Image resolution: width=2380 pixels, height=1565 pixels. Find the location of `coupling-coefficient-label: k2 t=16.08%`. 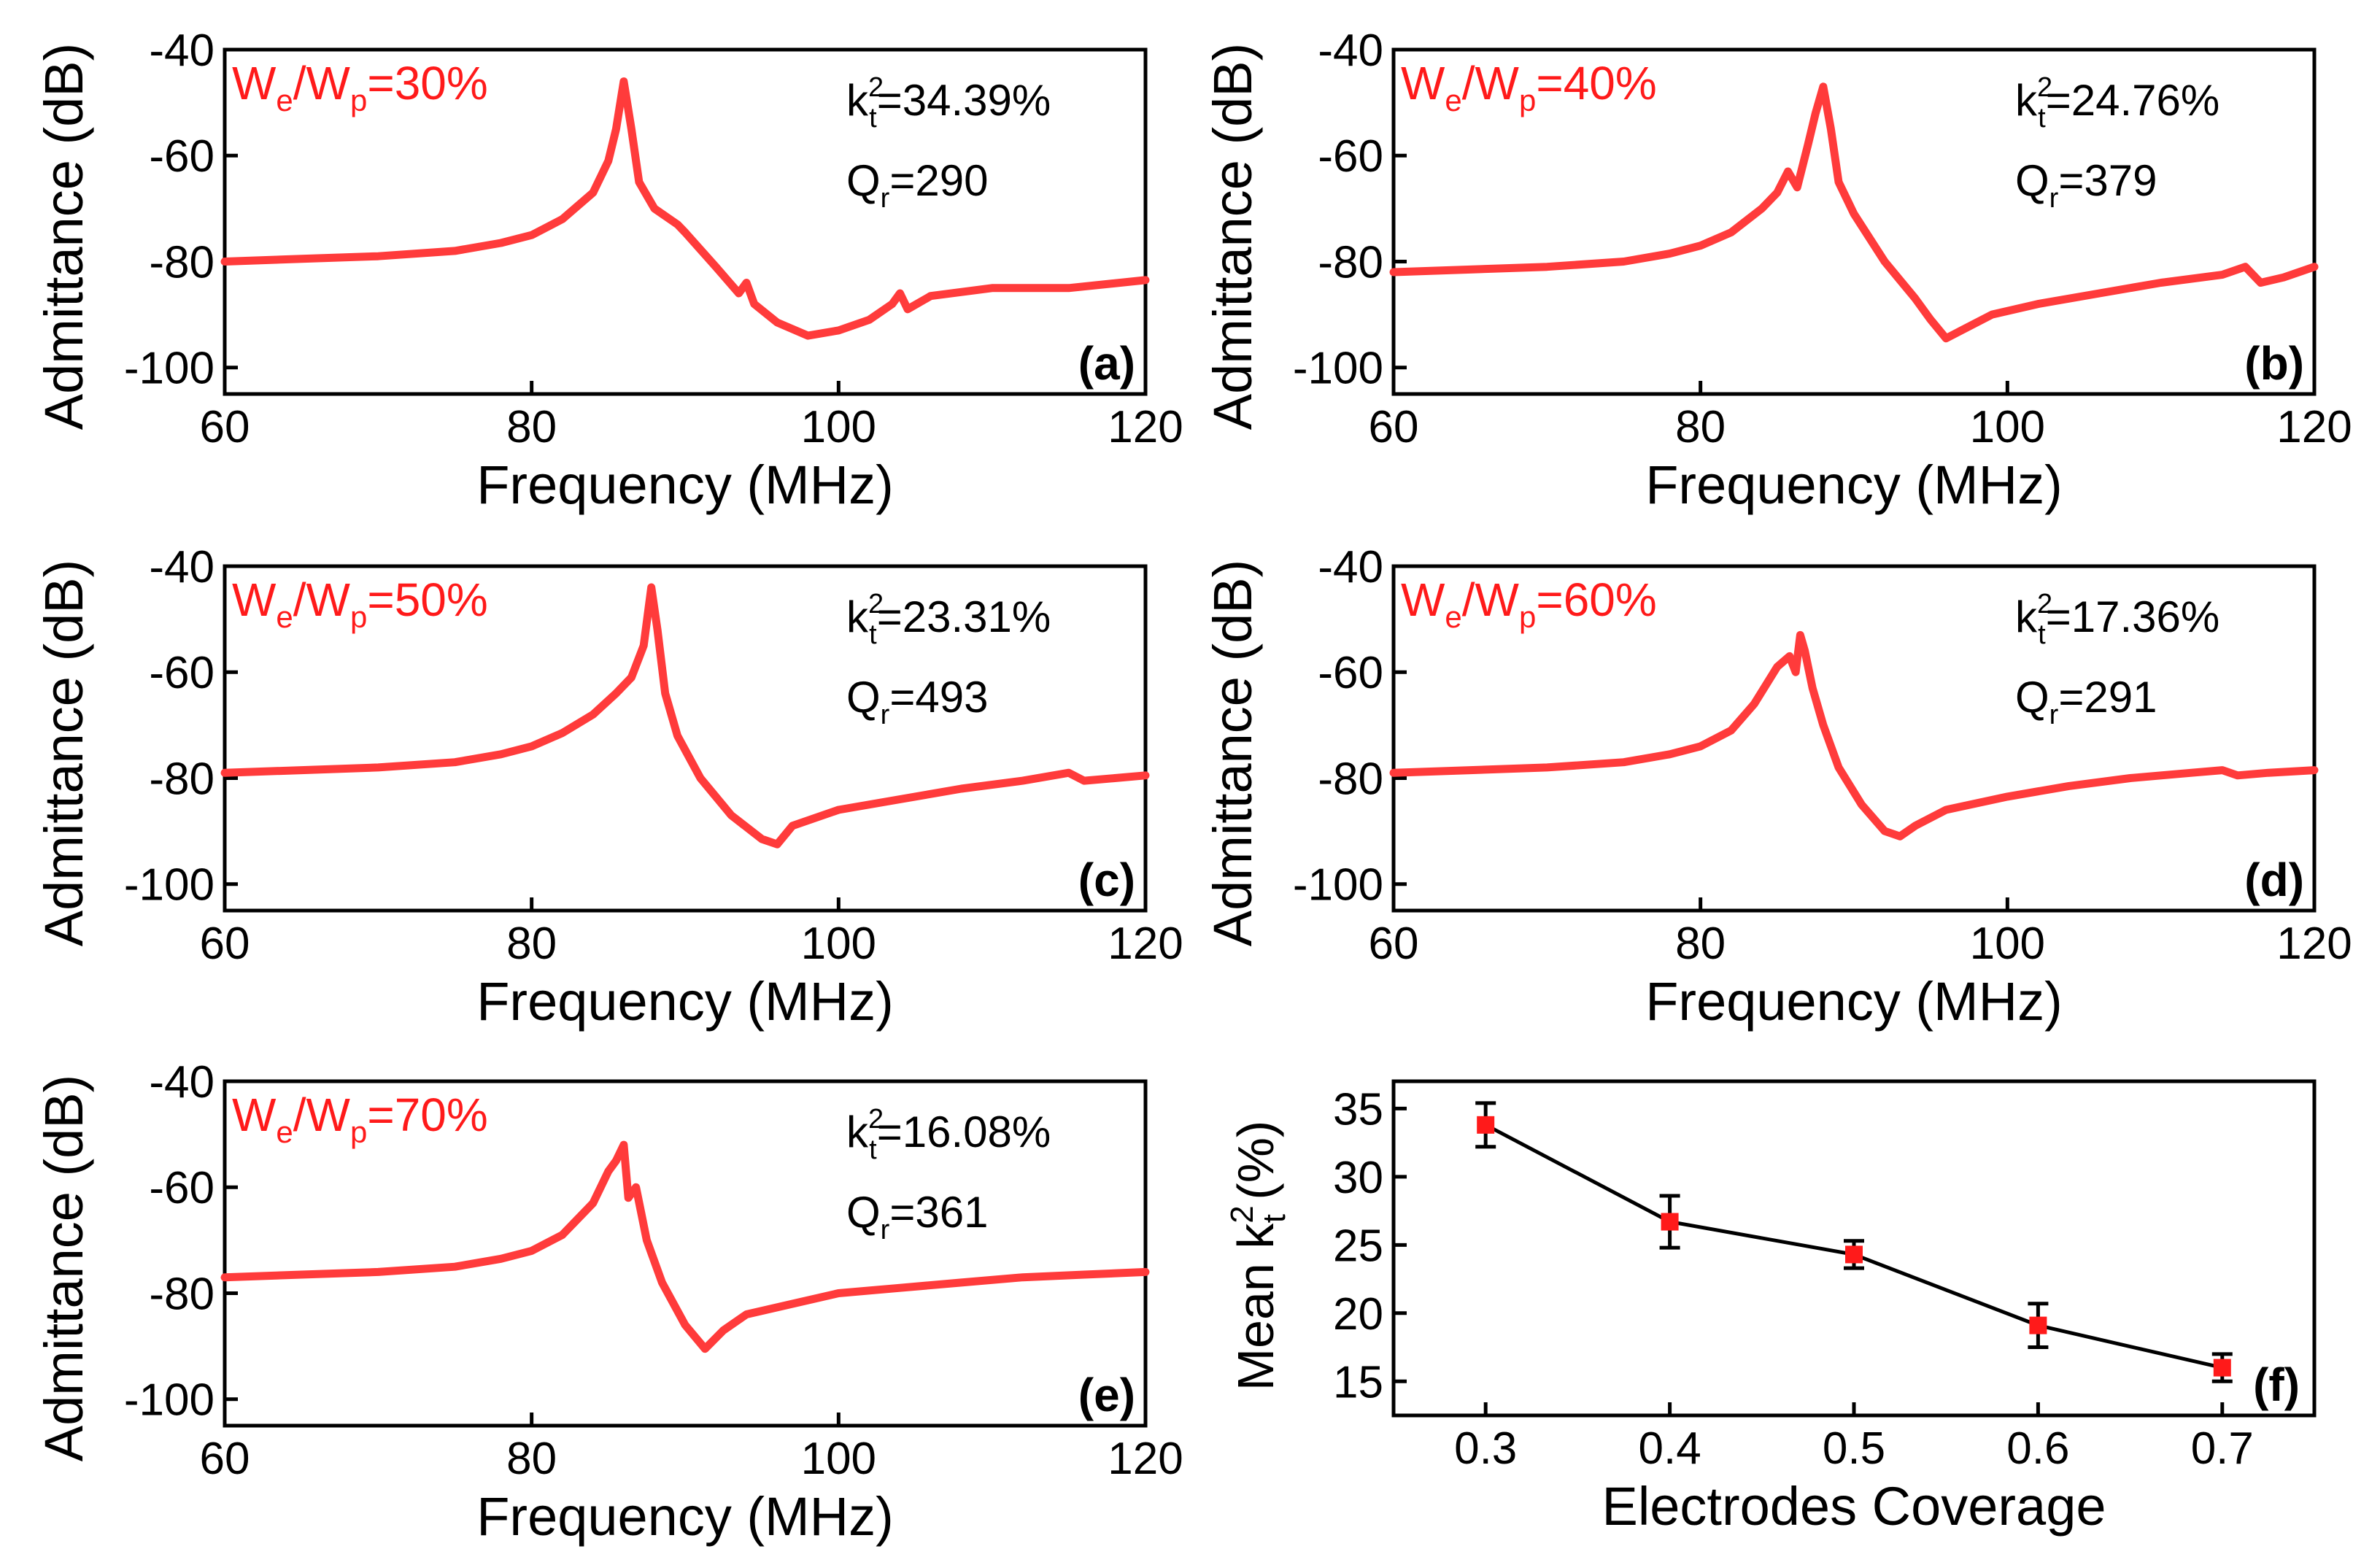

coupling-coefficient-label: k2 t=16.08% is located at coordinates (948, 1134).